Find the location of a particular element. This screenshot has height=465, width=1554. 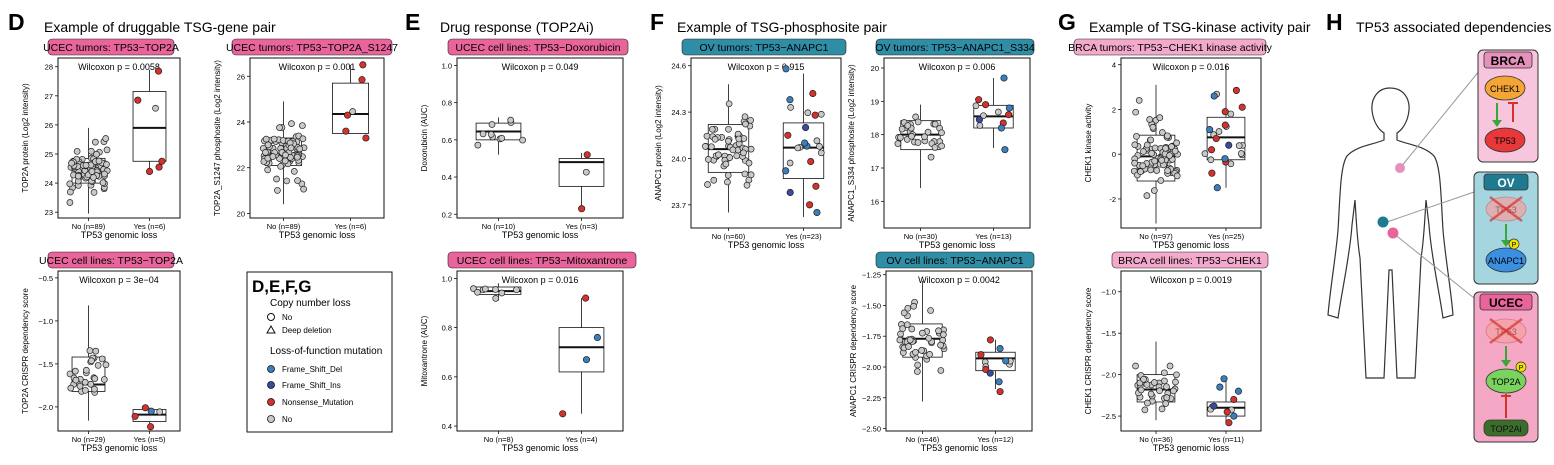

y-tick-label: −1.75 is located at coordinates (871, 336).